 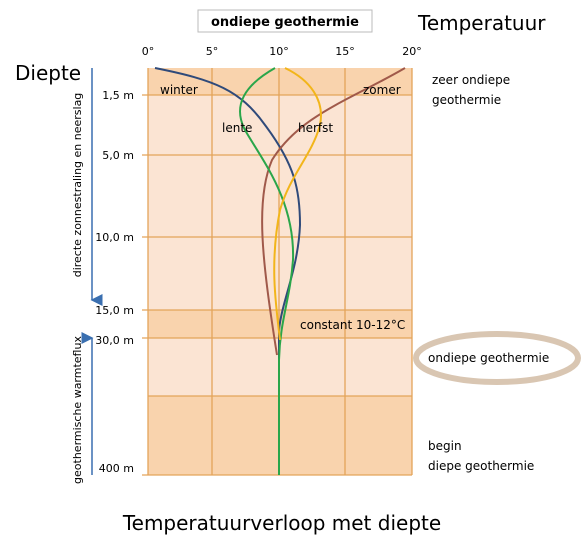 I want to click on y-axis-title: Diepte, so click(x=48, y=73).